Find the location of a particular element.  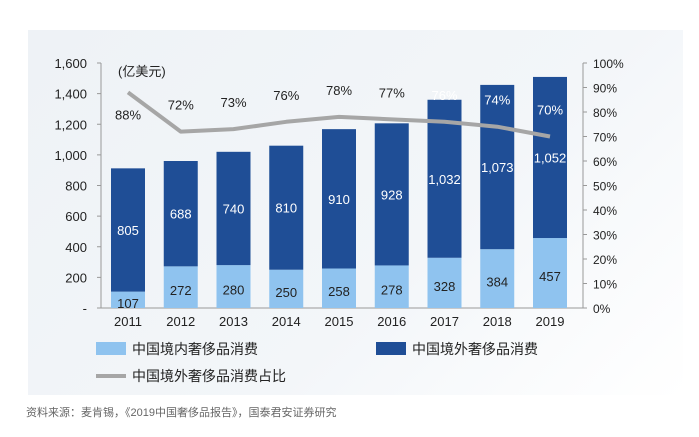

right-tick-label: 30% is located at coordinates (605, 236).